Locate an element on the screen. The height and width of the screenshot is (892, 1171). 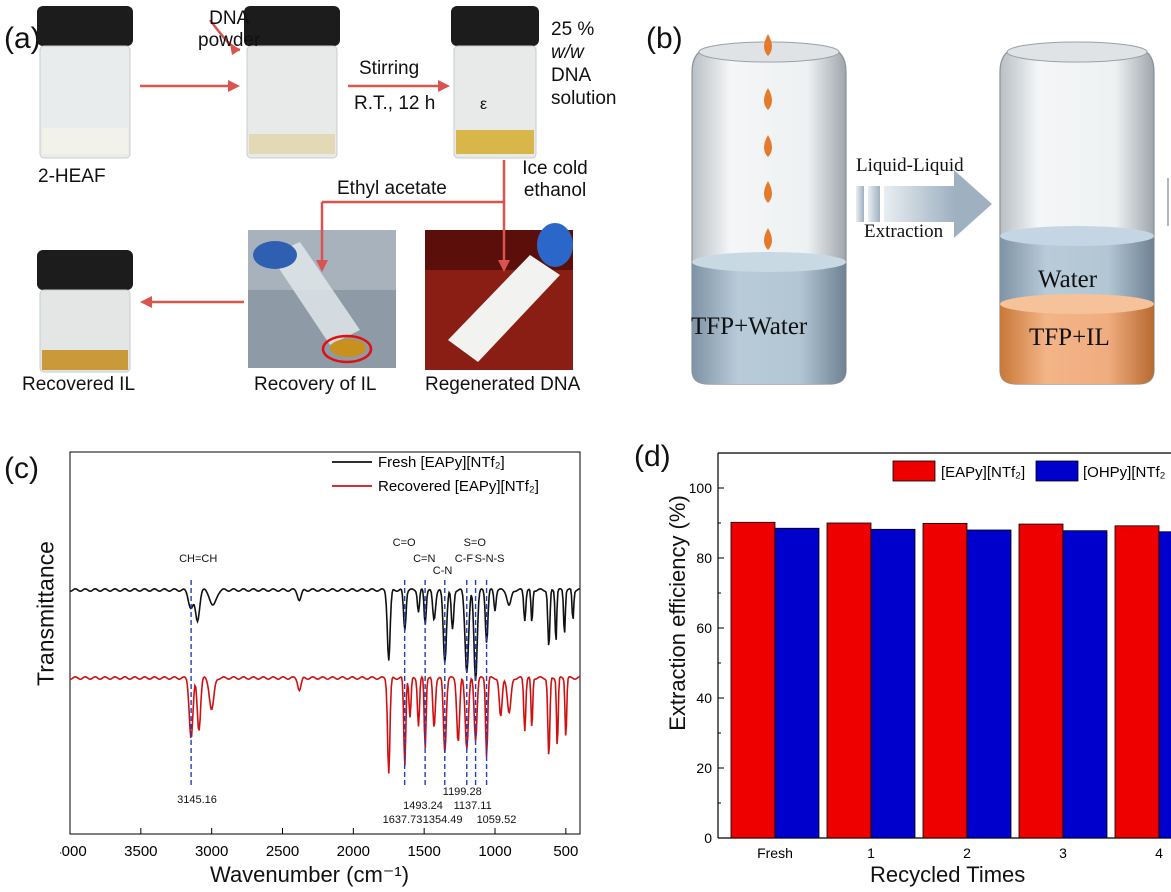
xtick-label-6: 1000 is located at coordinates (494, 851).